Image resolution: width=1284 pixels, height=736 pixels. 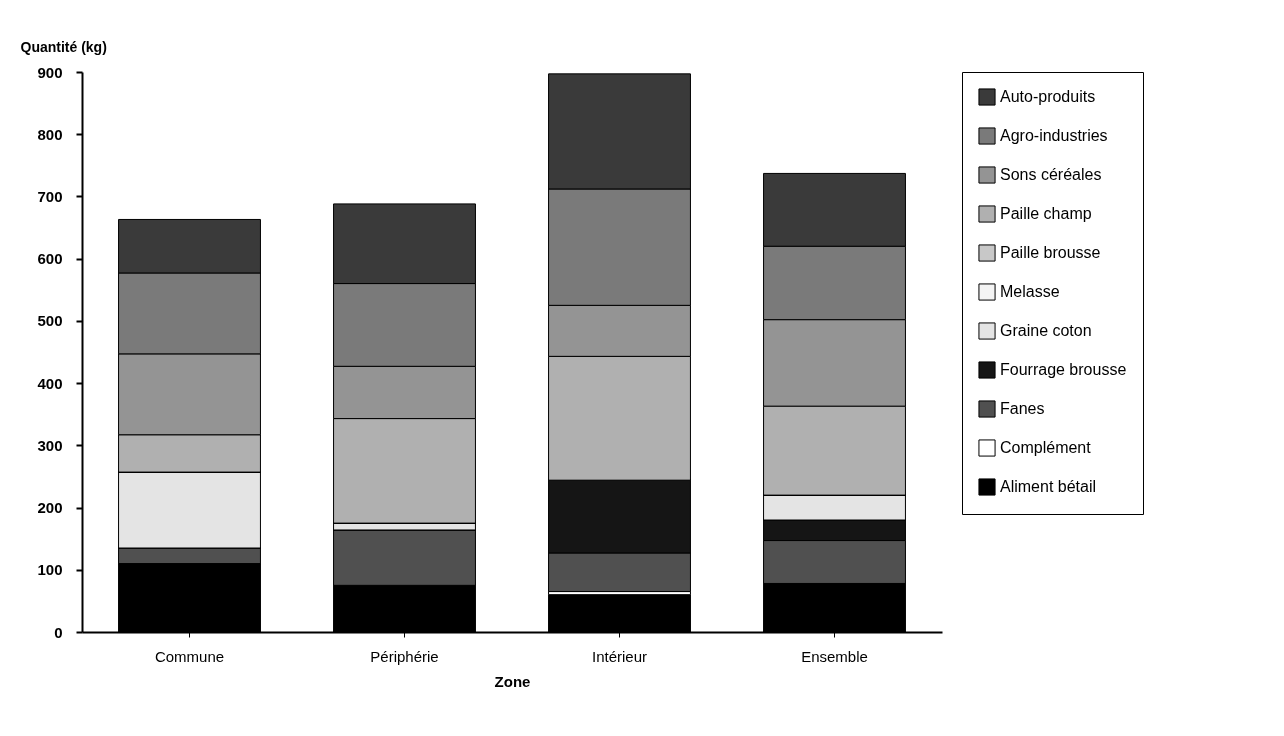 I want to click on legend-label: Paille brousse, so click(x=1050, y=252).